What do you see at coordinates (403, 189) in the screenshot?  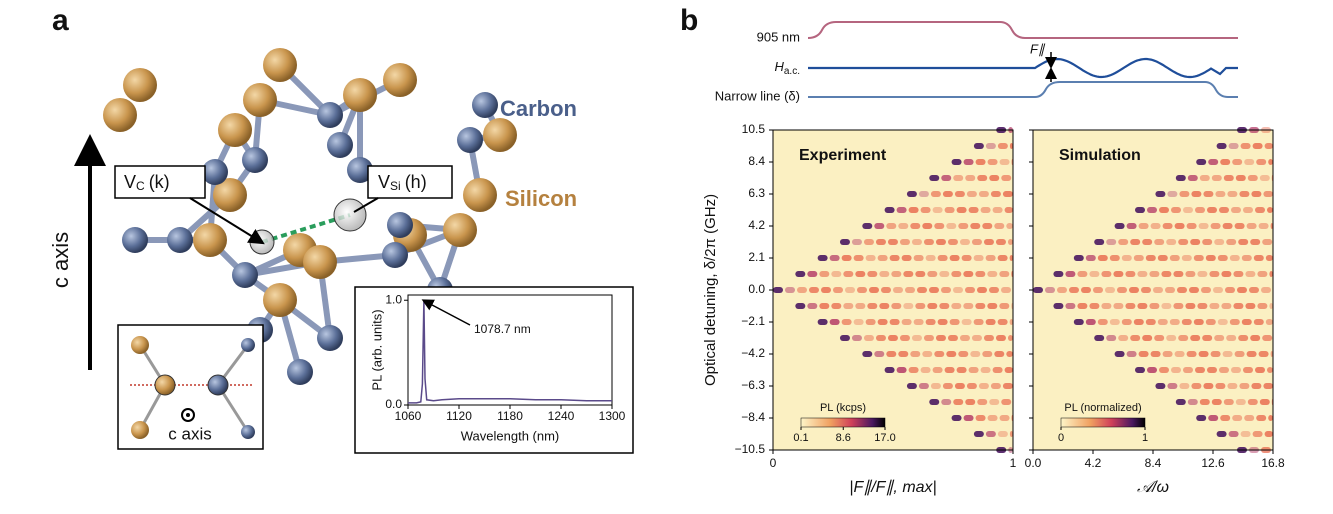 I see `vacancy-si-label: VSi (h)` at bounding box center [403, 189].